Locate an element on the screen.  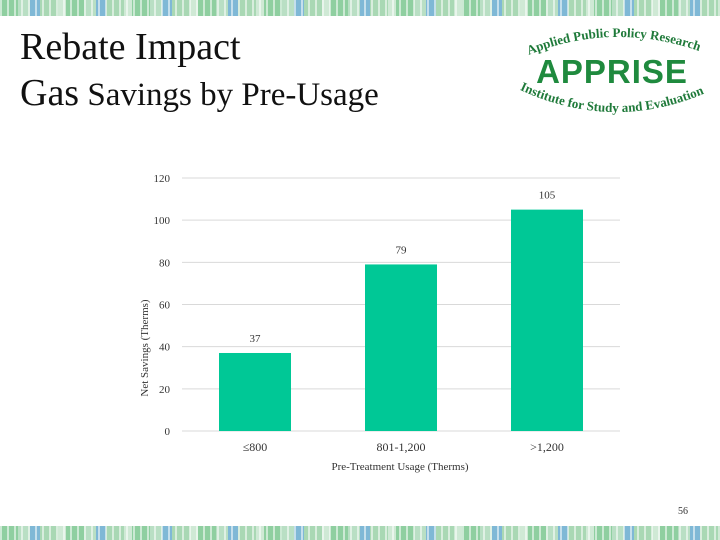
y-tick-label: 80 is located at coordinates (165, 263).